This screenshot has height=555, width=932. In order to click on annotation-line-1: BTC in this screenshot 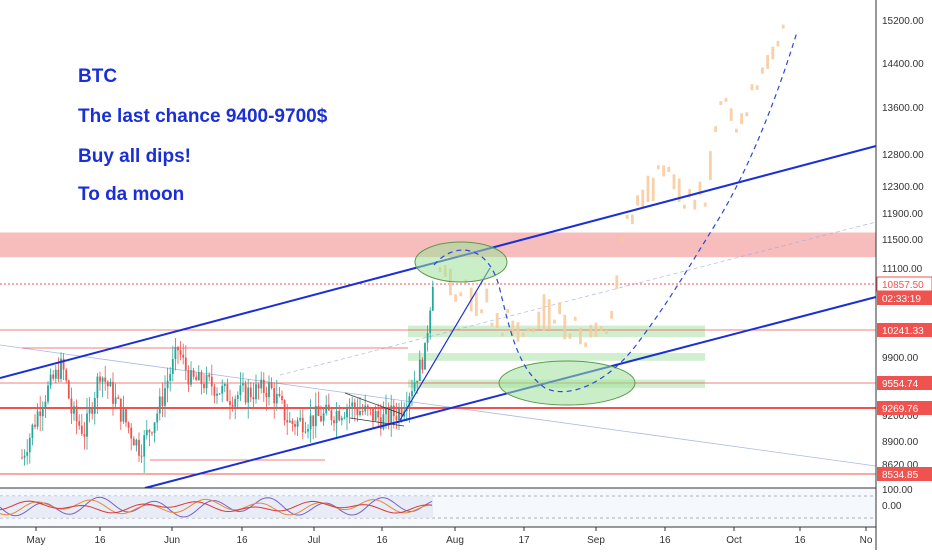, I will do `click(98, 76)`.